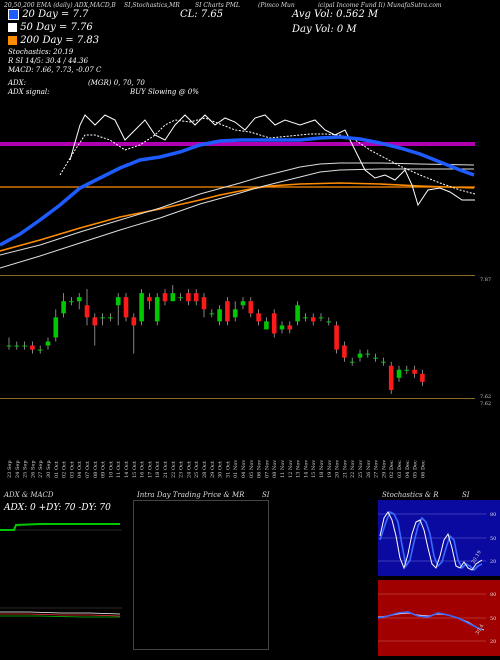 The height and width of the screenshot is (660, 500). What do you see at coordinates (41, 52) in the screenshot?
I see `stochastics-readout: Stochastics: 20.19` at bounding box center [41, 52].